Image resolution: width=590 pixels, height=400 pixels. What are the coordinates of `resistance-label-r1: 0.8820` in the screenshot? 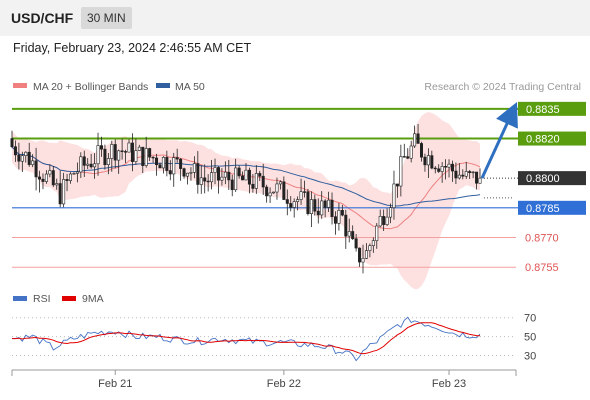 It's located at (543, 140).